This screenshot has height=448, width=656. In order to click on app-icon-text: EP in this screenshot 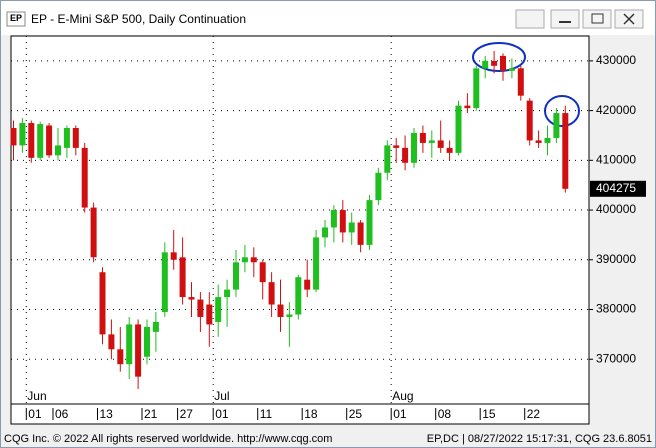, I will do `click(16, 18)`.